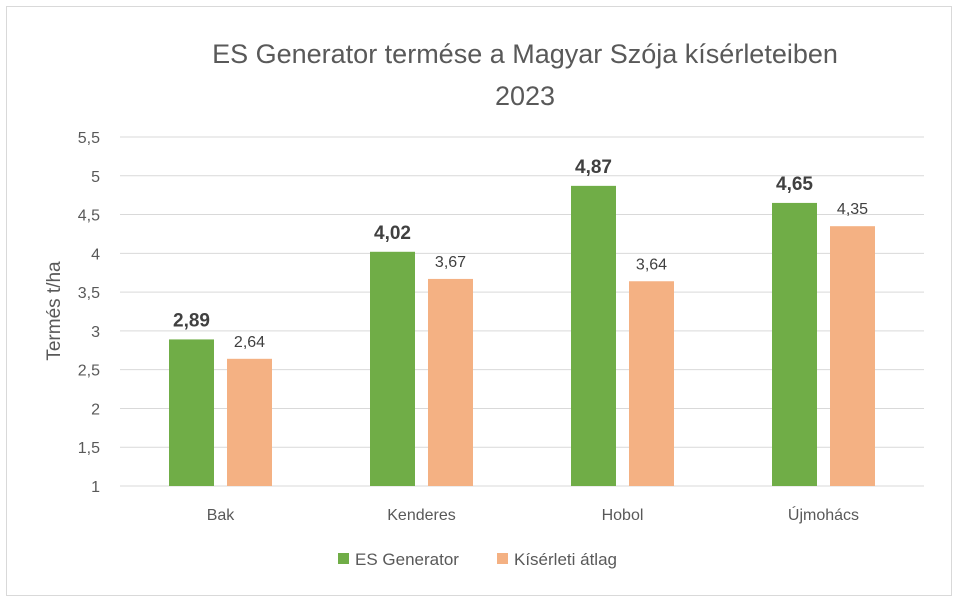 The width and height of the screenshot is (960, 605). Describe the element at coordinates (89, 293) in the screenshot. I see `y-tick-label: 3,5` at that location.